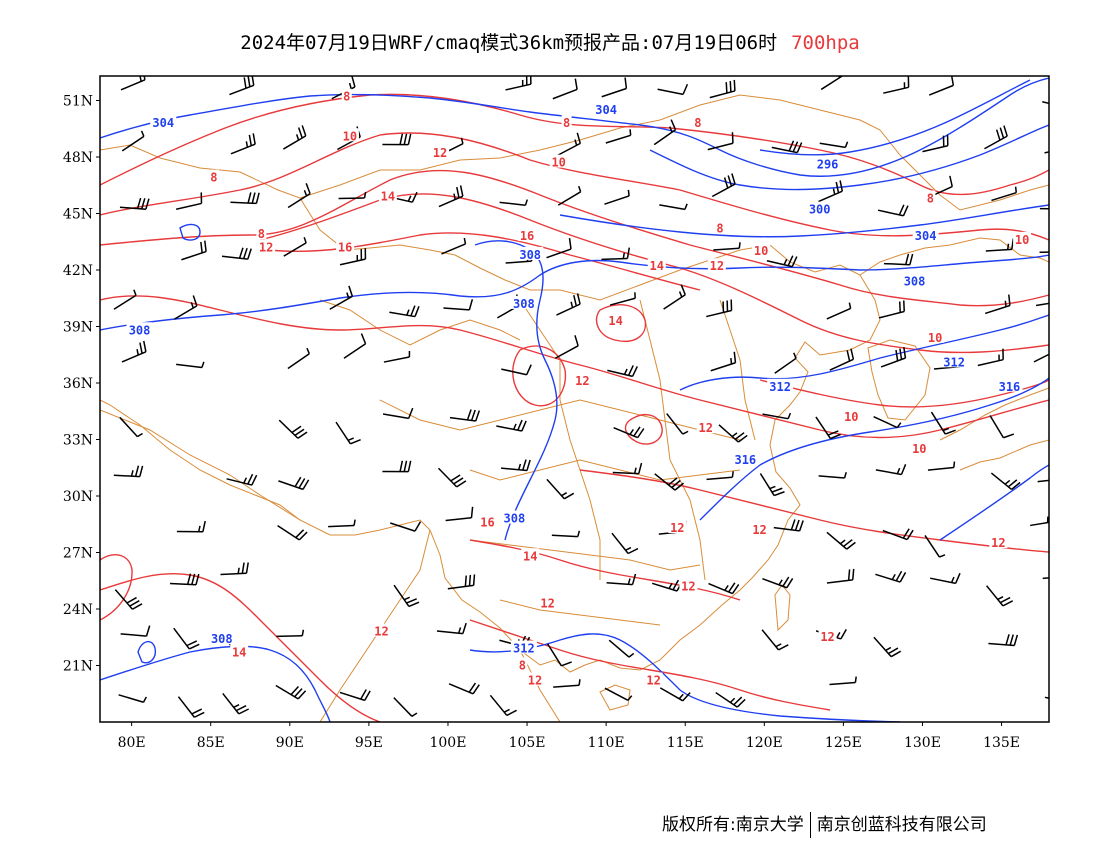 The height and width of the screenshot is (850, 1100). What do you see at coordinates (447, 743) in the screenshot?
I see `lon-label: 100E` at bounding box center [447, 743].